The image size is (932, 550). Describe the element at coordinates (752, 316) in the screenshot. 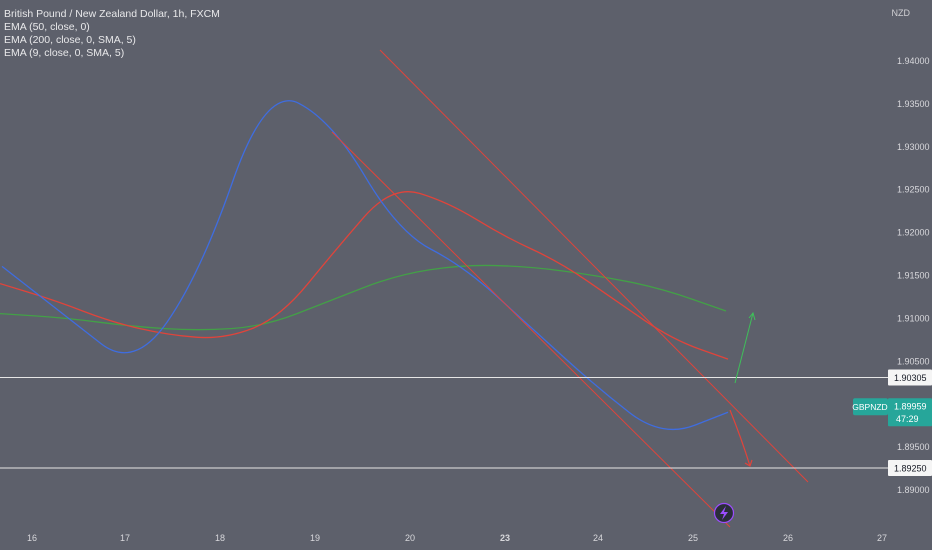

I see `projection-up-arrowhead` at that location.